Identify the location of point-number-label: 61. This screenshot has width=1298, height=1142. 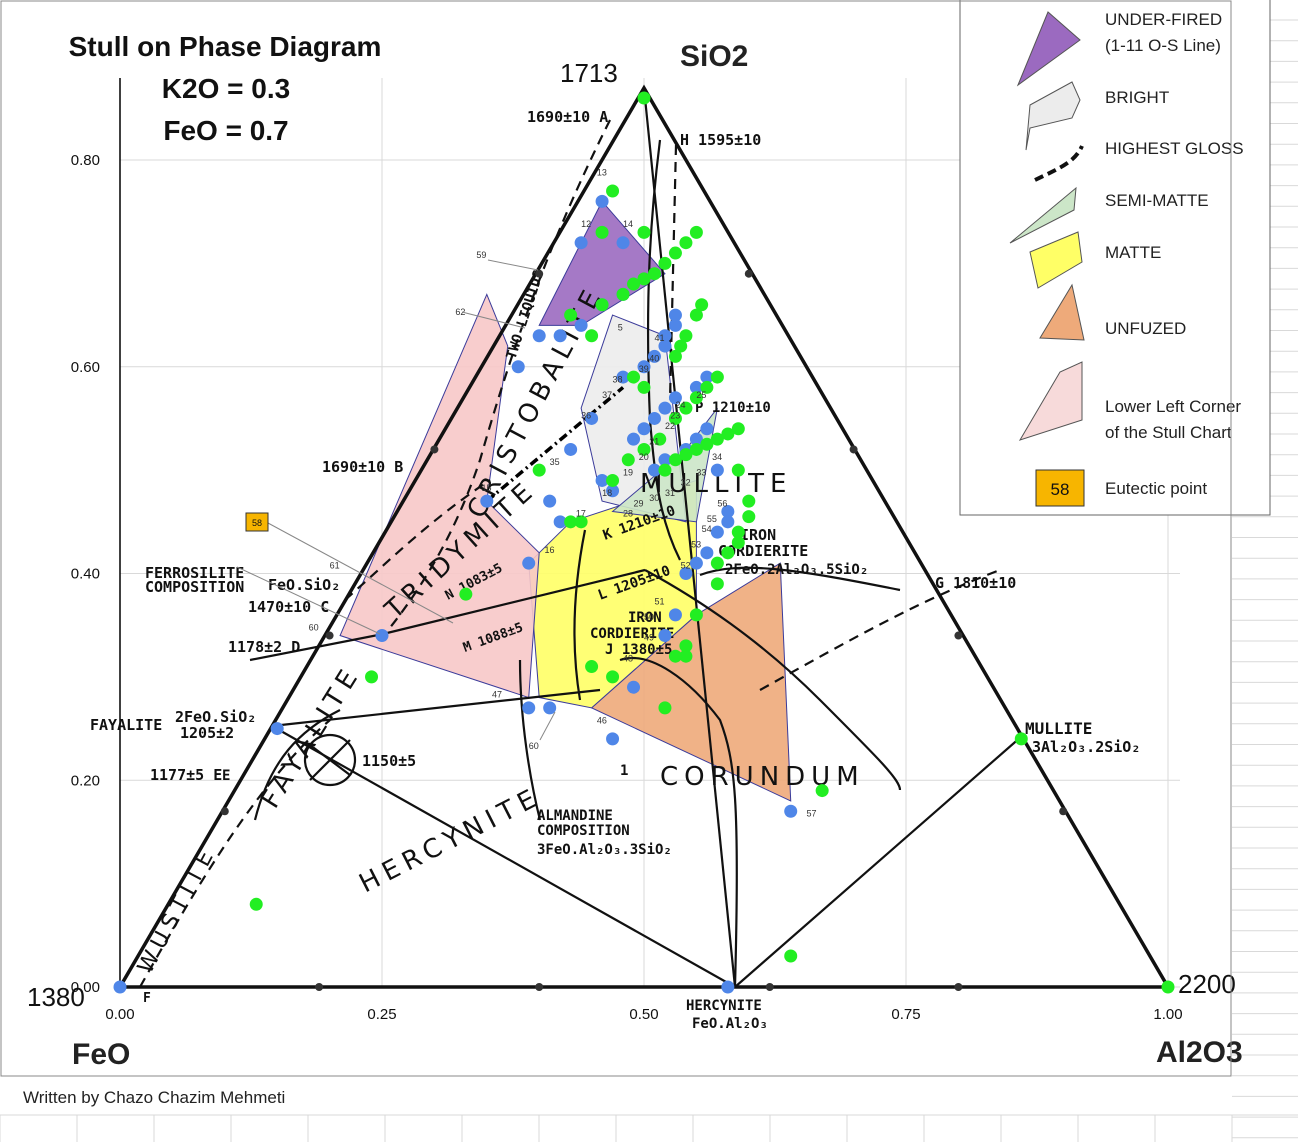
(335, 565).